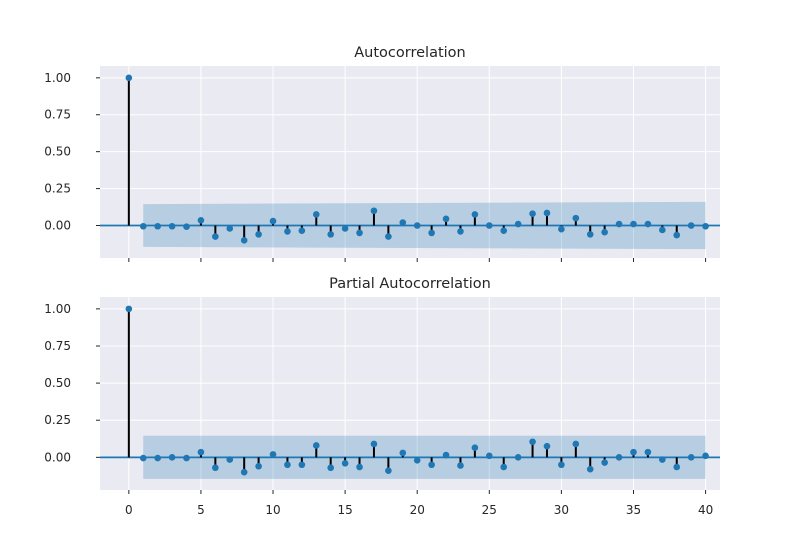 Image resolution: width=800 pixels, height=550 pixels. I want to click on partial-autocorrelation-x-axis: 0 5 10 15 20 25 30 35 40, so click(419, 503).